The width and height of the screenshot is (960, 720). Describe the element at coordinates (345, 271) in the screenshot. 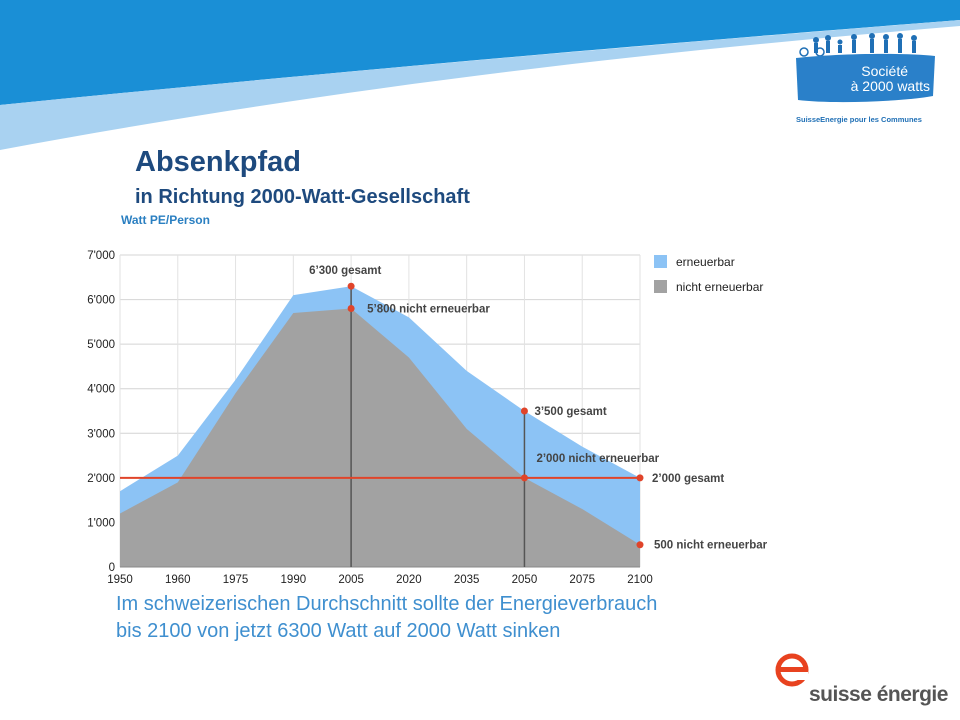

I see `annotation-label: 6’300 gesamt` at that location.